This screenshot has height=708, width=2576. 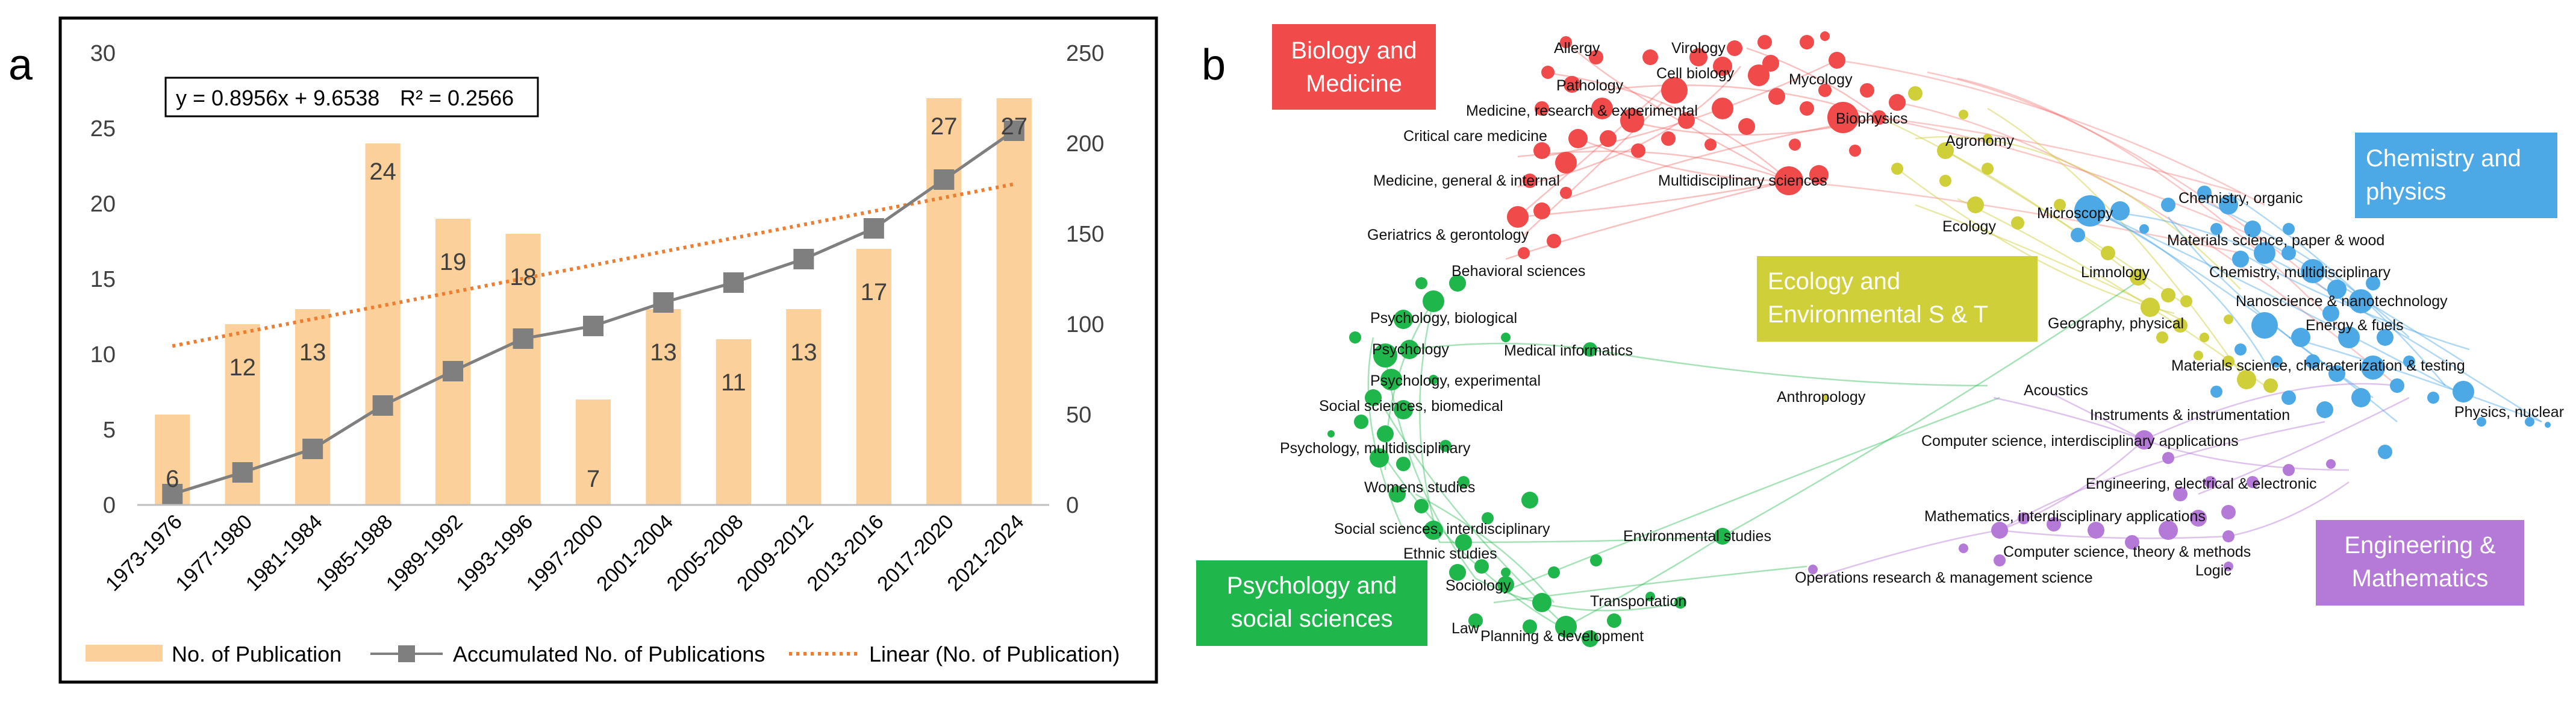 I want to click on y-left-tick-30: 30, so click(x=103, y=53).